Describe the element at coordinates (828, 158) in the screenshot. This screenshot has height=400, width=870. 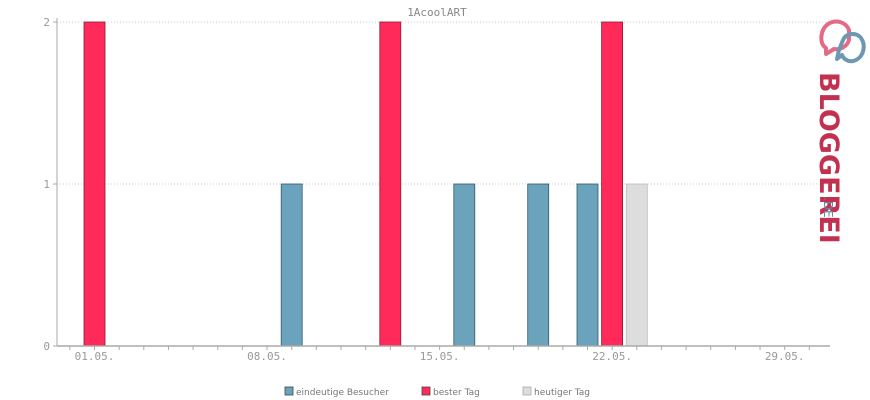
I see `brand-name: BLOGGEREI` at that location.